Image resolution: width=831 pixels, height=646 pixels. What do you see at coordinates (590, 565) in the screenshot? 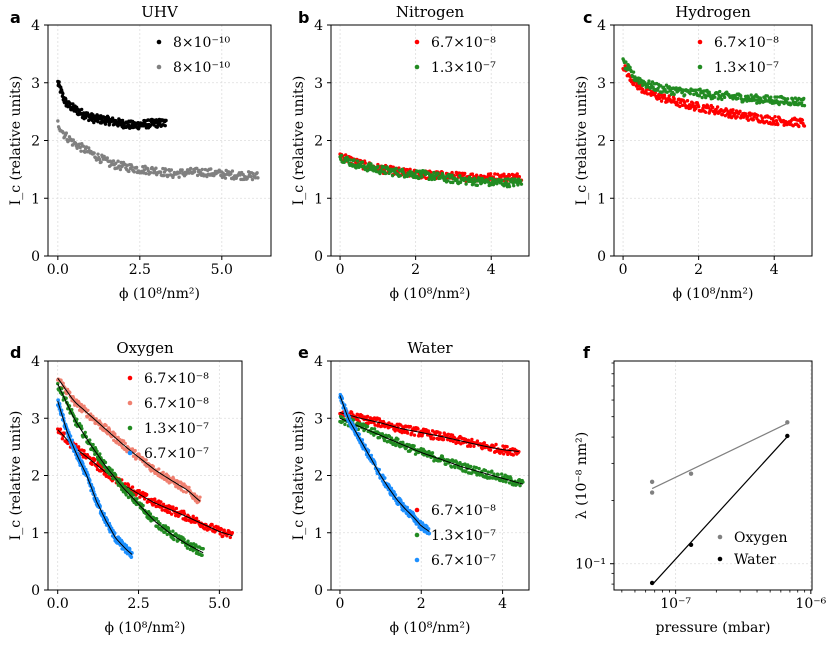
I see `y-tick-label: 10⁻¹` at bounding box center [590, 565].